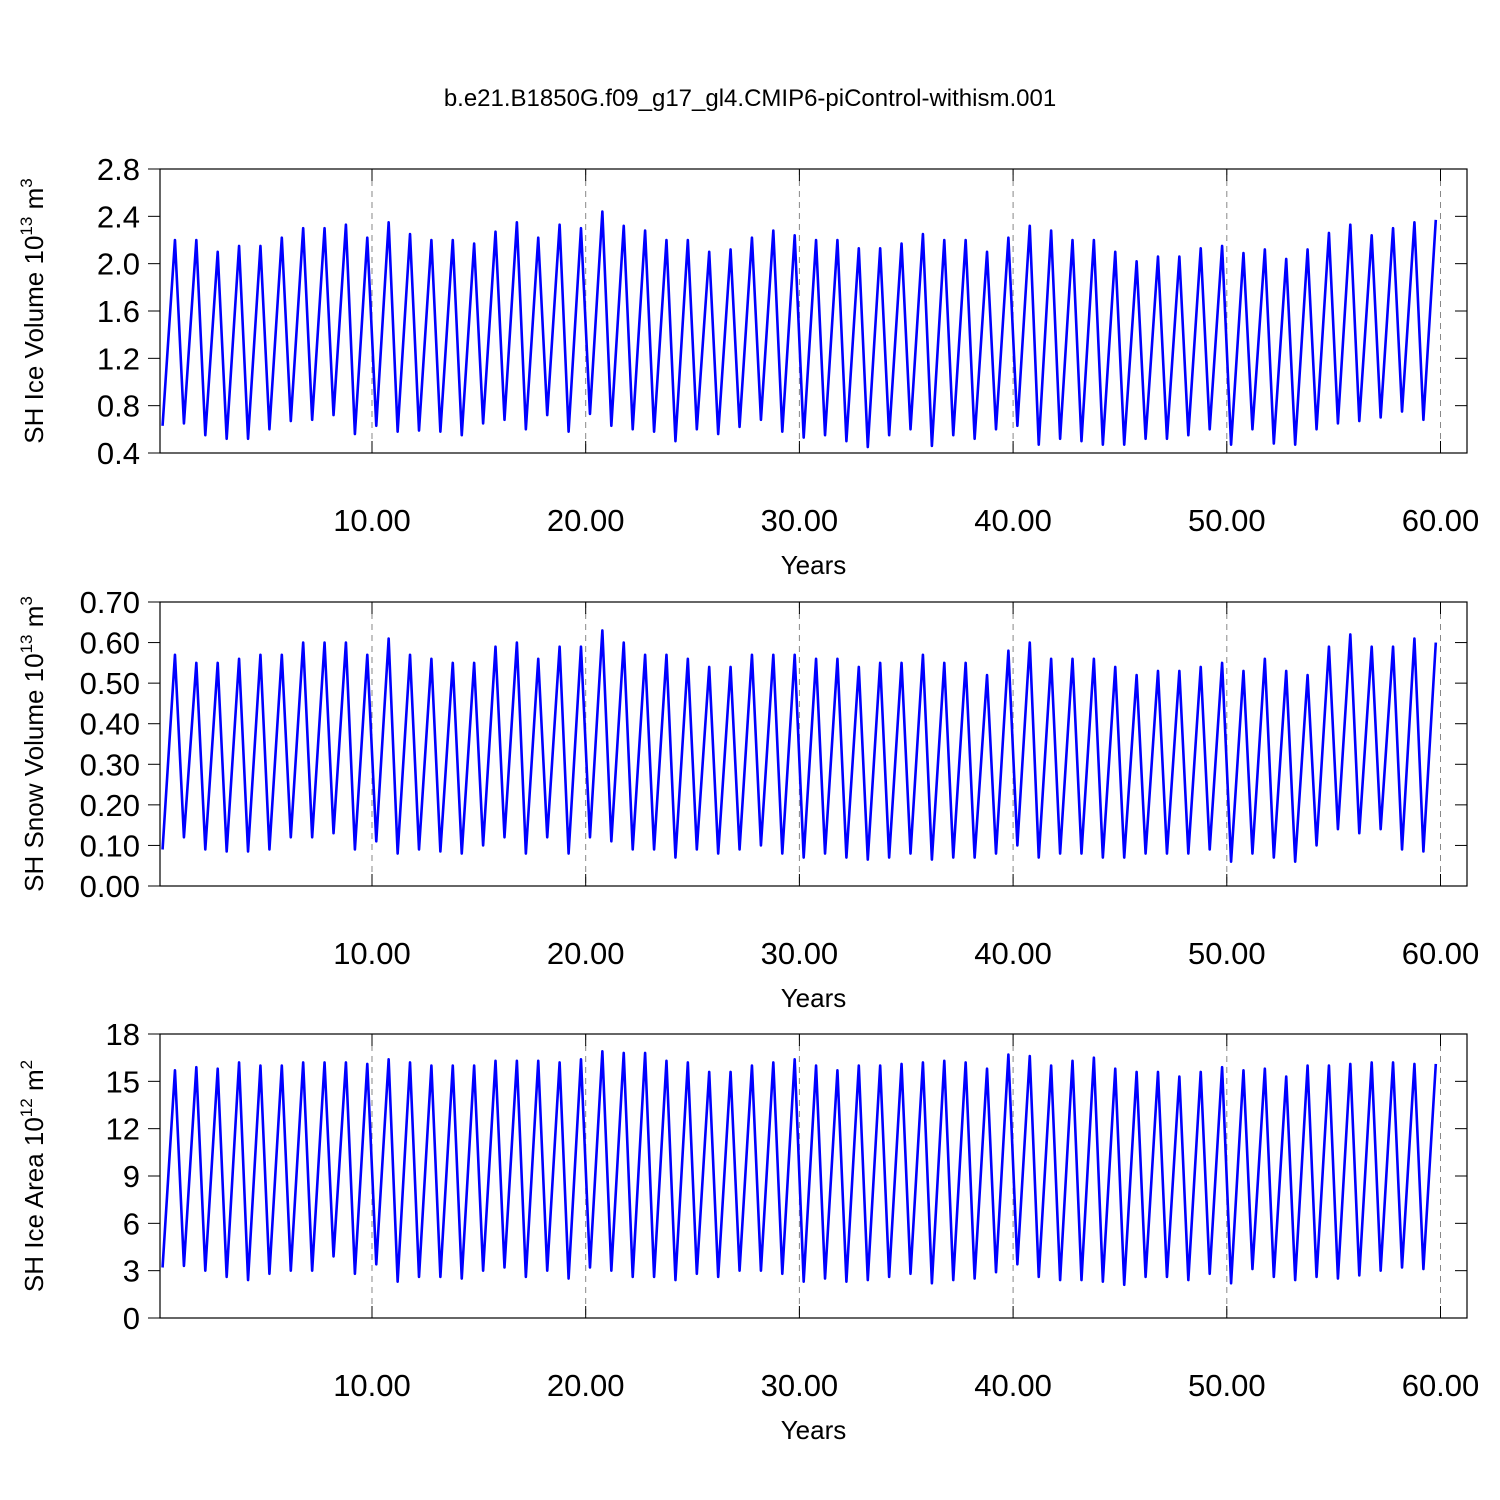  Describe the element at coordinates (34, 1204) in the screenshot. I see `y-axis-label-part: SH Ice Area 10` at that location.